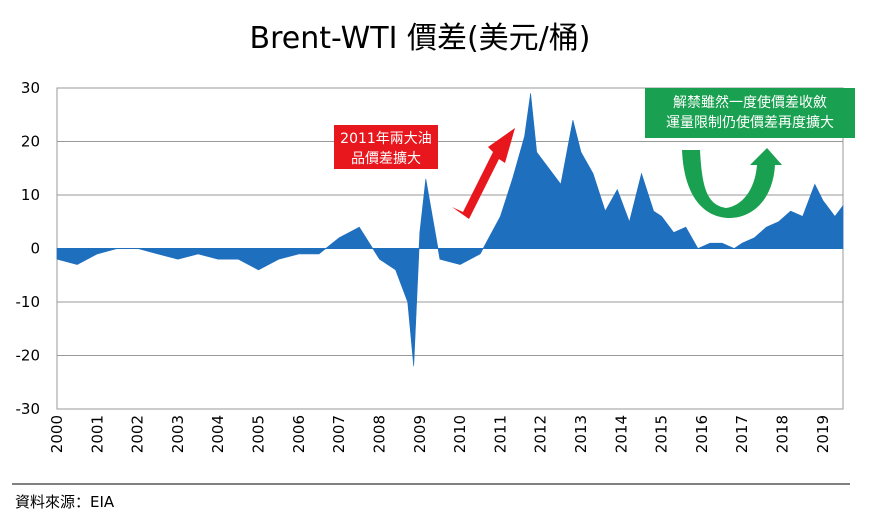  Describe the element at coordinates (483, 173) in the screenshot. I see `red-up-arrow-icon` at that location.